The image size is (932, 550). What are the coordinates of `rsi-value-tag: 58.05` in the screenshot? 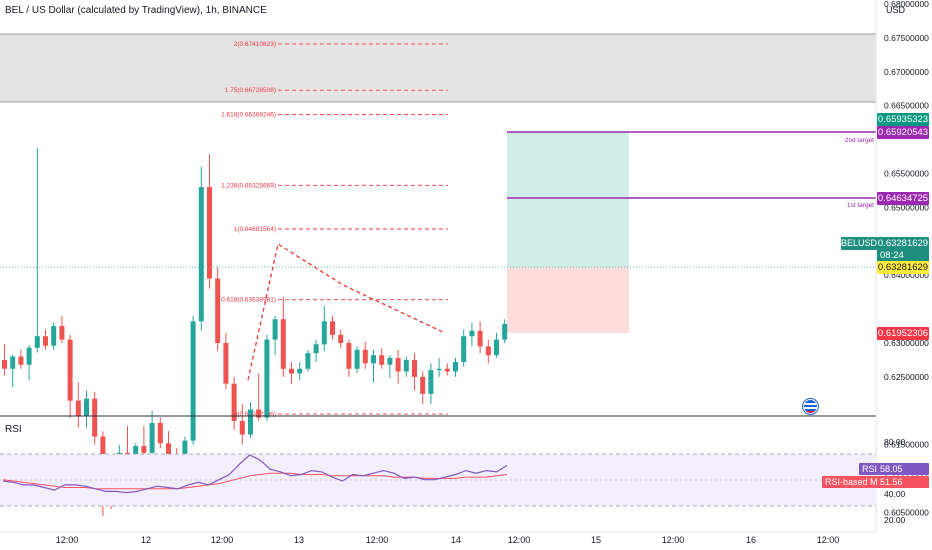 It's located at (903, 469).